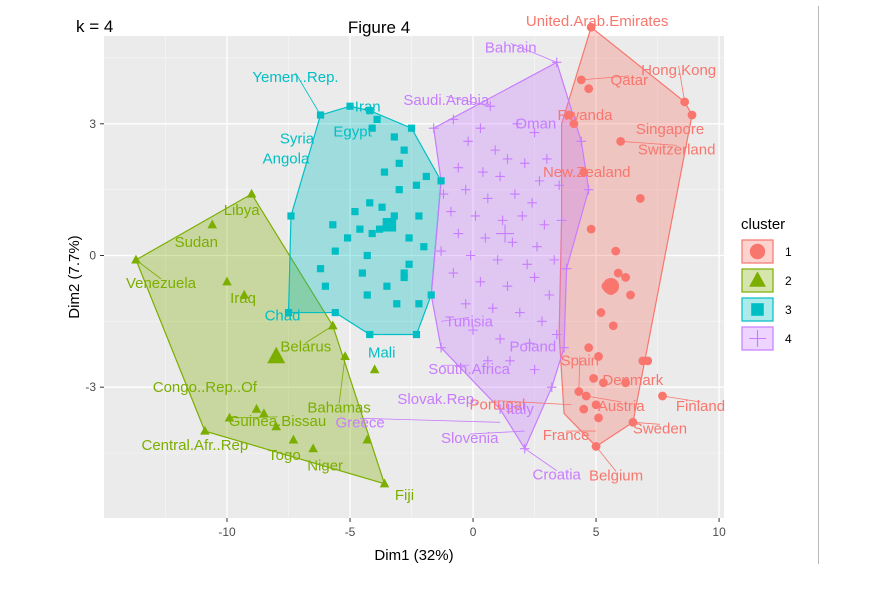  Describe the element at coordinates (94, 26) in the screenshot. I see `plot-subtitle: k = 4` at that location.